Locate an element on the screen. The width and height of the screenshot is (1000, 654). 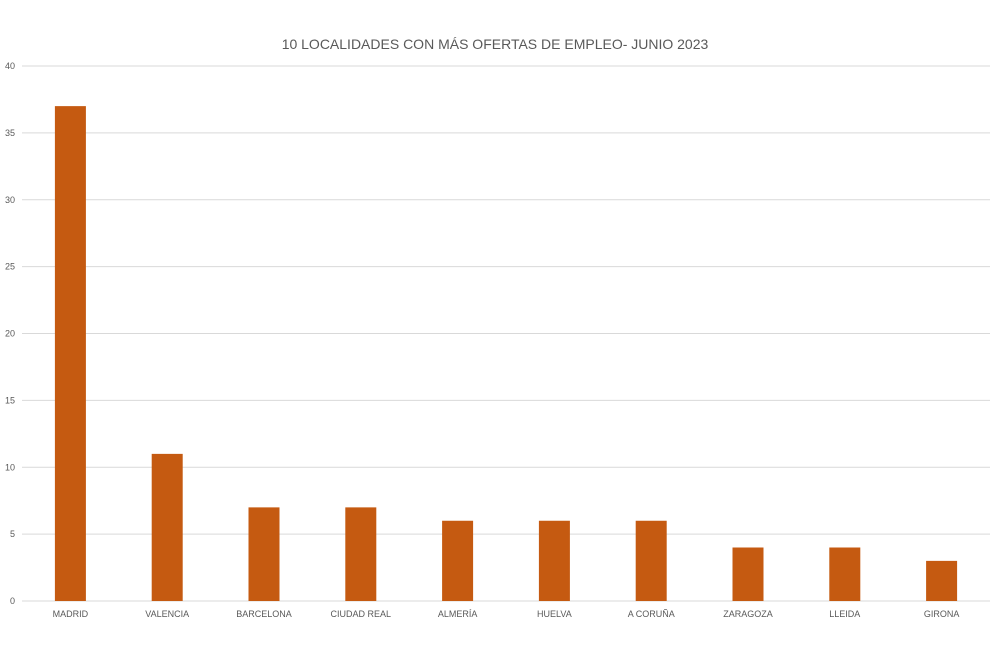
y-tick-label: 35 is located at coordinates (10, 133).